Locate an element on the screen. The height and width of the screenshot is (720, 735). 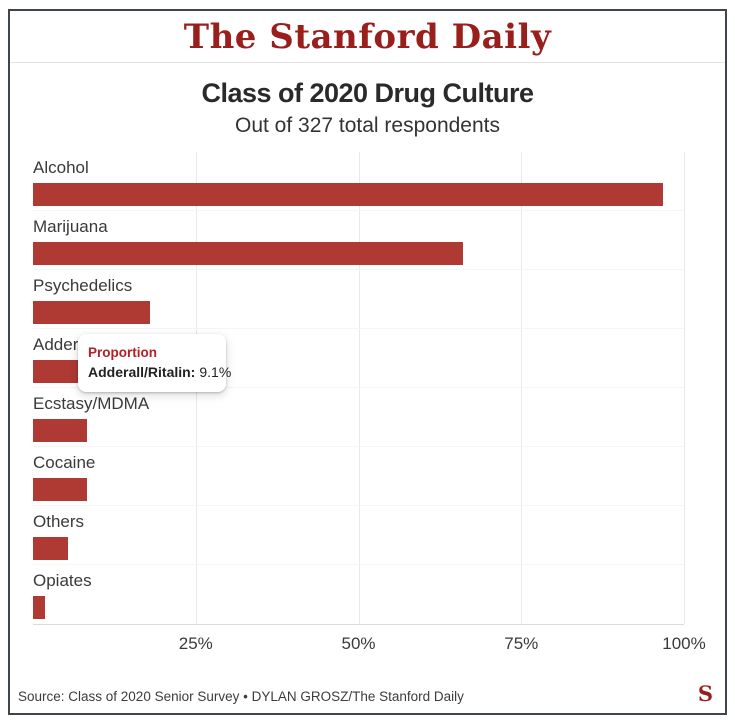
x-tick-label: 100% is located at coordinates (684, 643).